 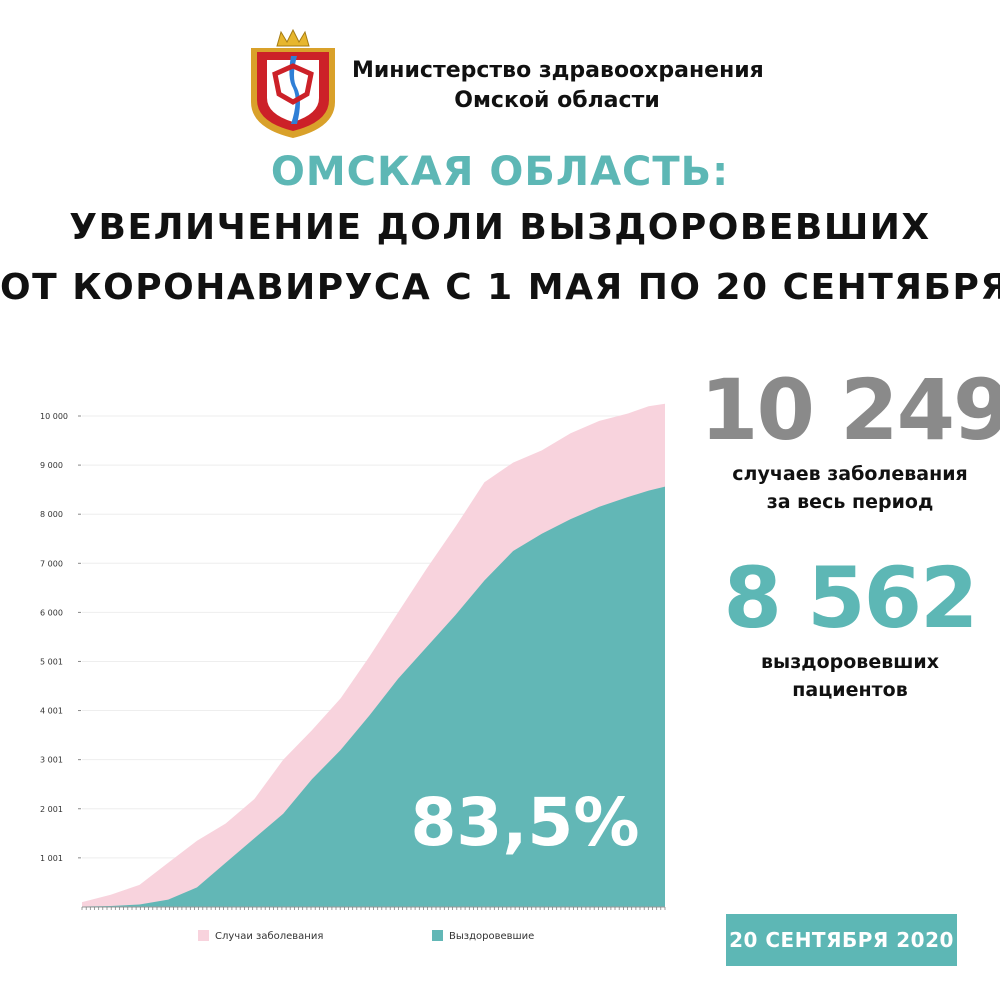 What do you see at coordinates (51, 760) in the screenshot?
I see `y-tick-label: 3 001` at bounding box center [51, 760].